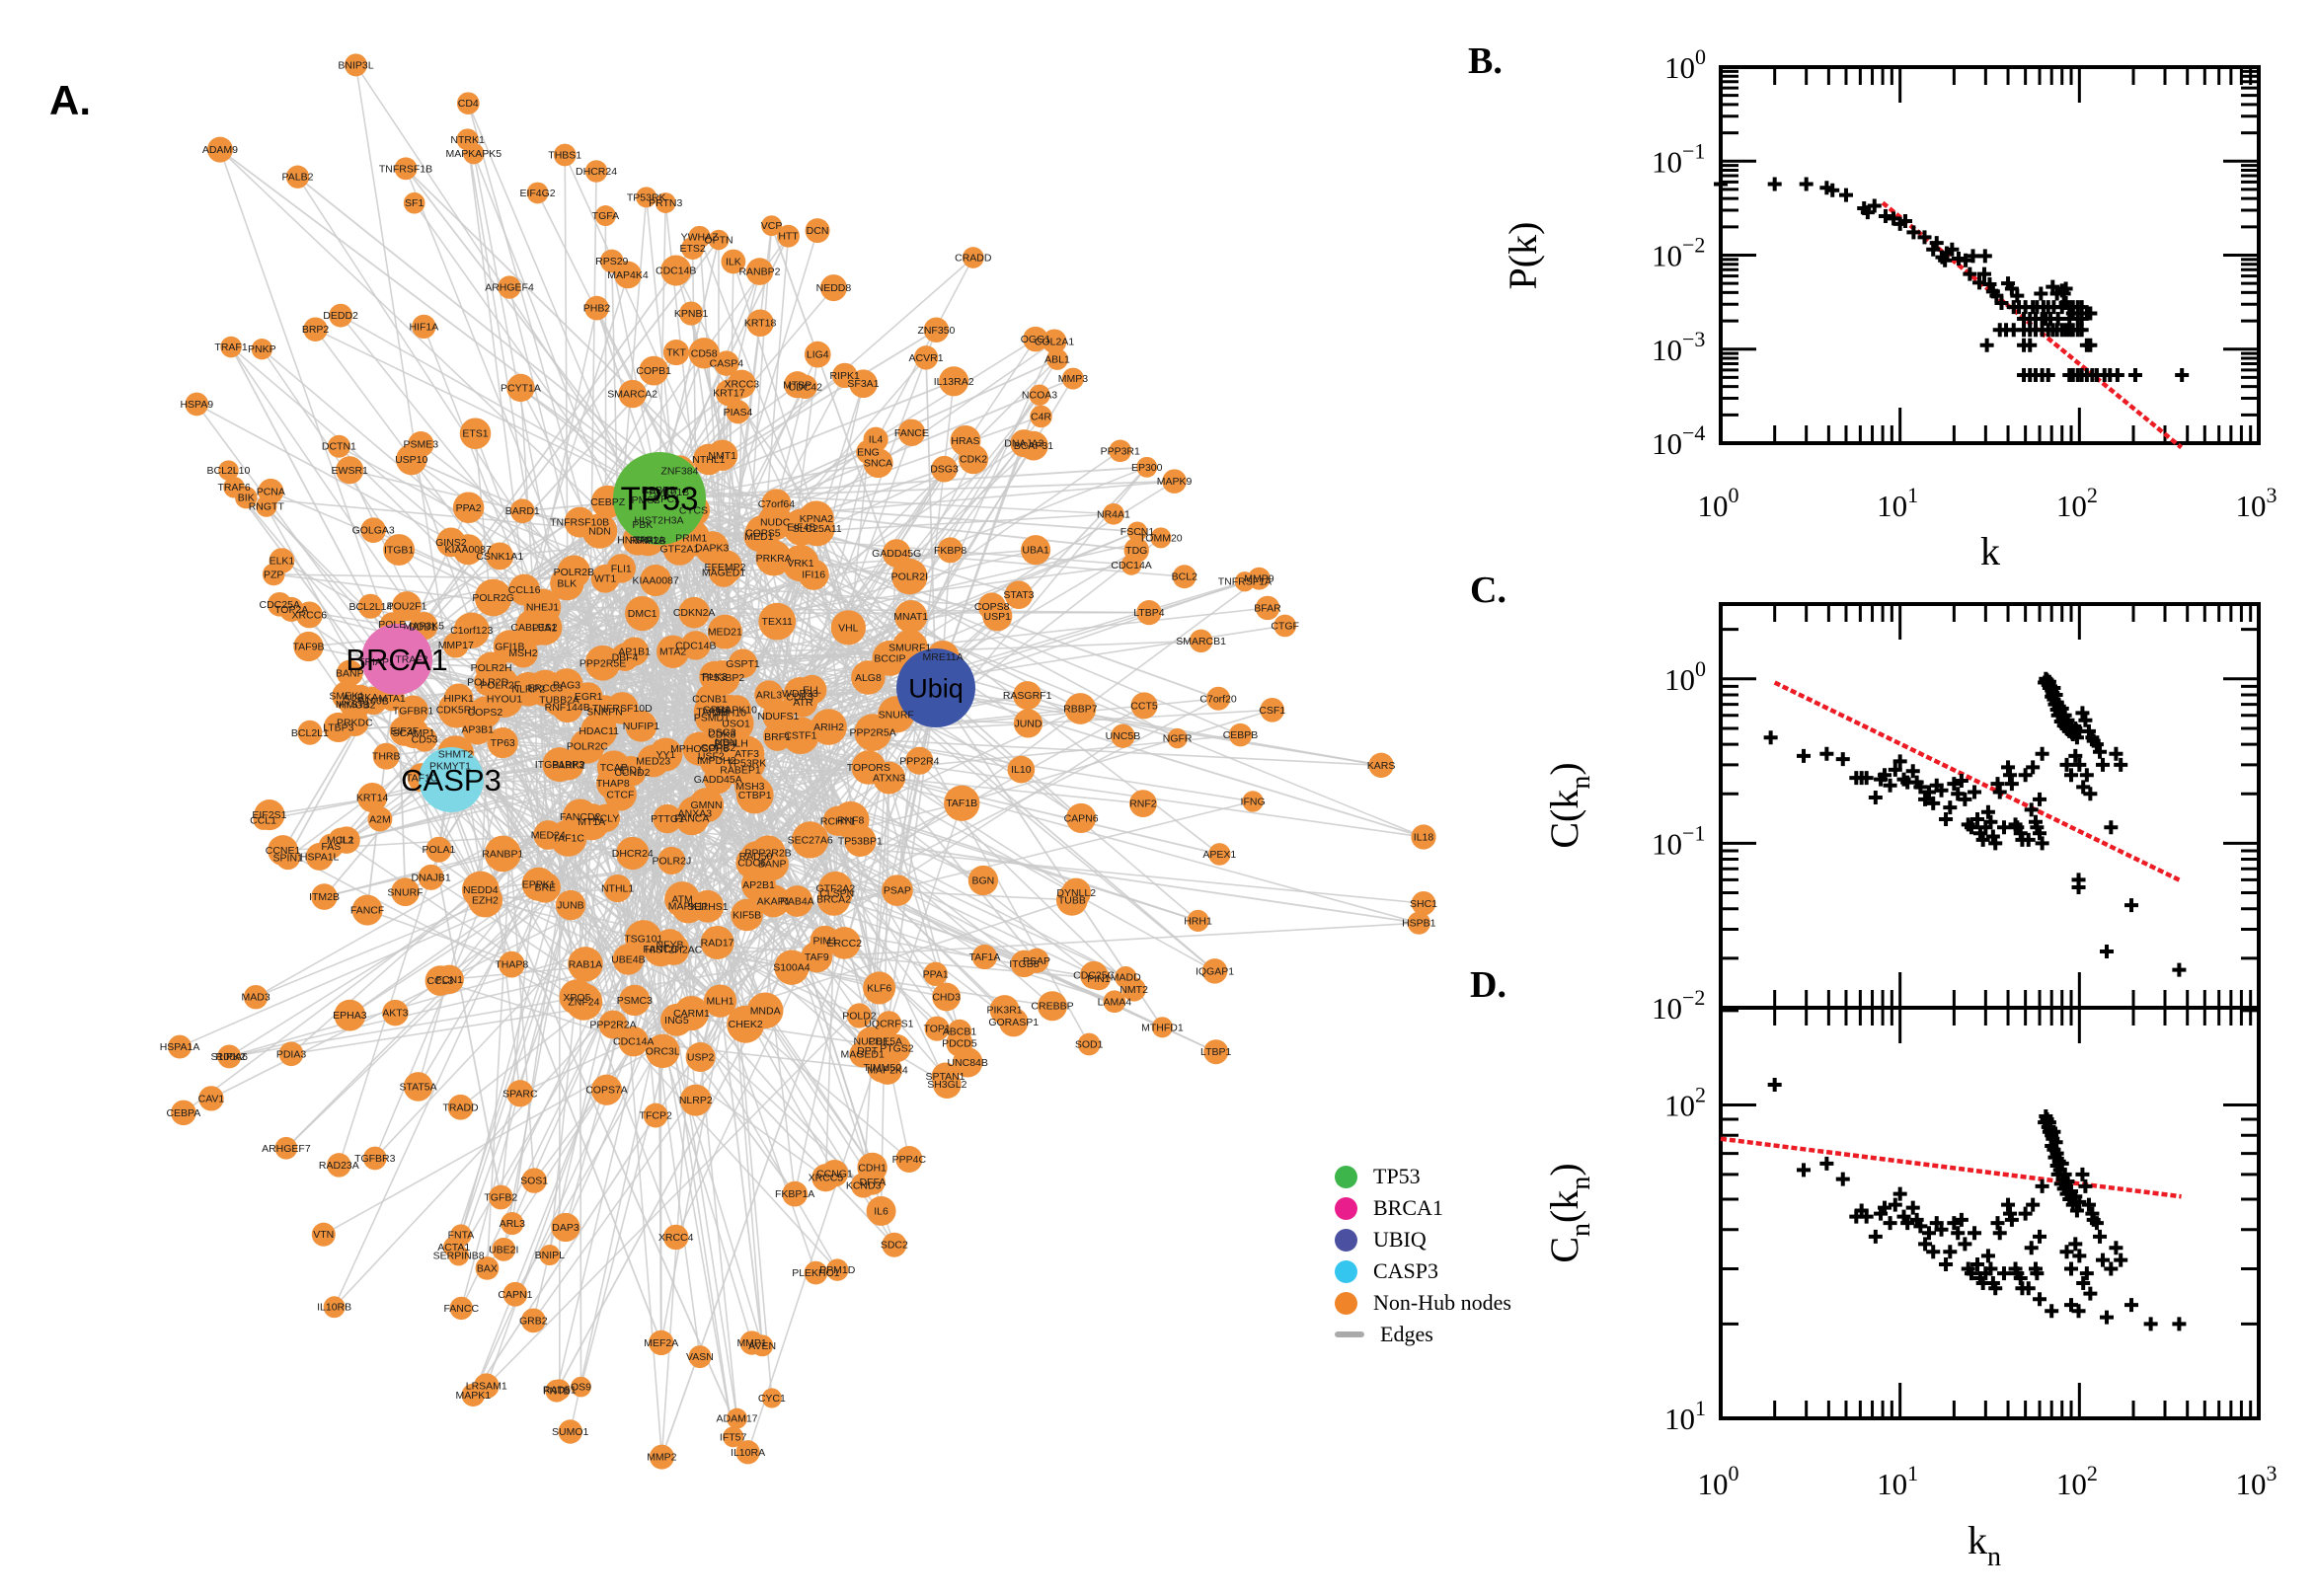 This screenshot has height=1596, width=2316. What do you see at coordinates (876, 440) in the screenshot?
I see `gene-label: IL4` at bounding box center [876, 440].